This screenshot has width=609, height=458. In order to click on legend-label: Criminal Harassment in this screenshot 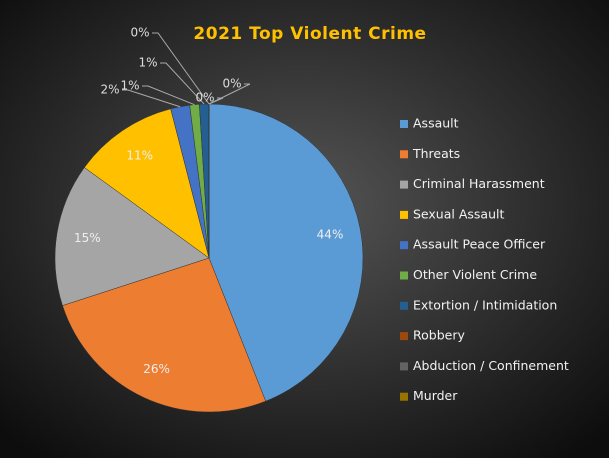, I will do `click(479, 183)`.